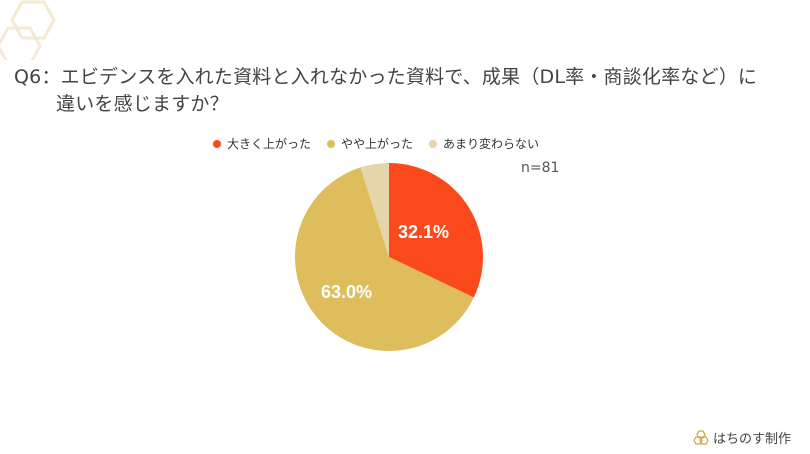 Image resolution: width=810 pixels, height=454 pixels. I want to click on legend-item-slightly-increased: やや上がった, so click(370, 143).